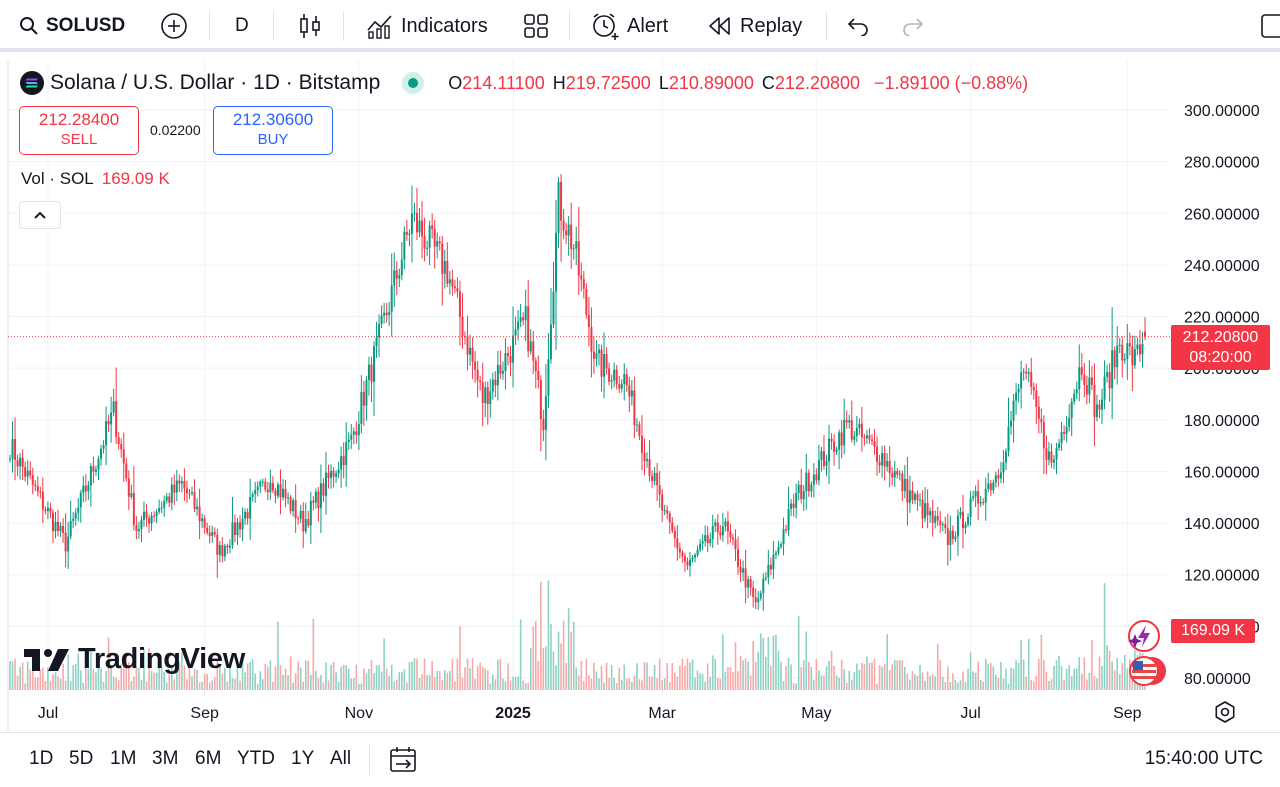 The width and height of the screenshot is (1280, 787). Describe the element at coordinates (427, 26) in the screenshot. I see `indicators-button: Indicators` at that location.